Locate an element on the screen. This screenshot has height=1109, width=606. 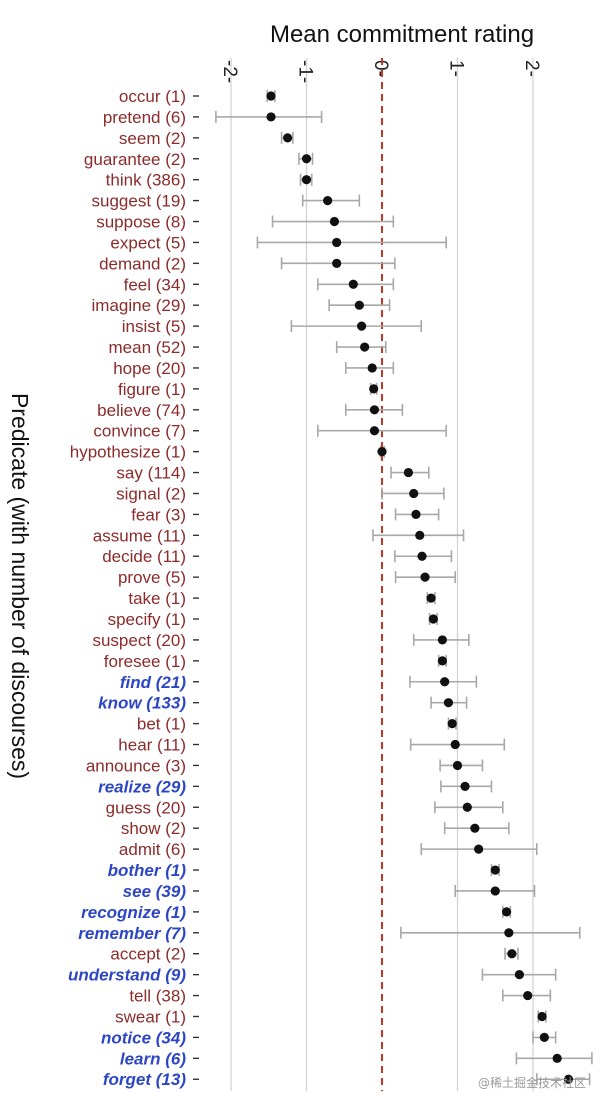
predicate-label: bother (1) is located at coordinates (147, 870).